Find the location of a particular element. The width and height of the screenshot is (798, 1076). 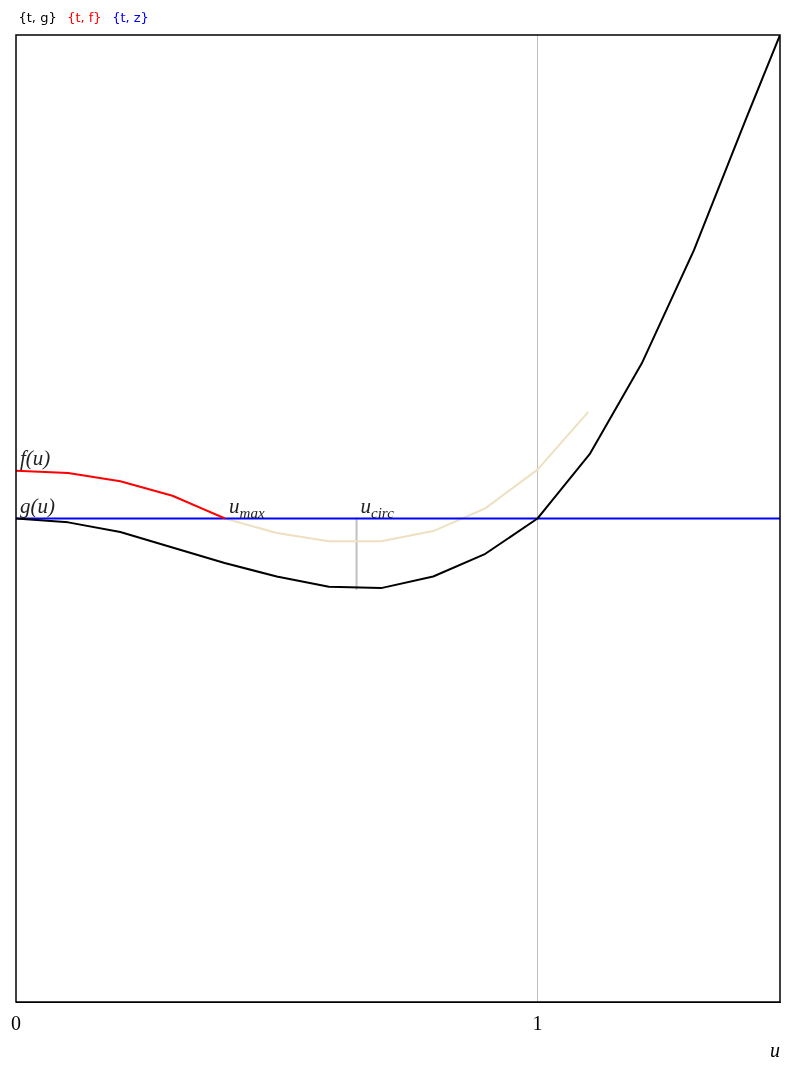

text: {t, z} is located at coordinates (130, 17).